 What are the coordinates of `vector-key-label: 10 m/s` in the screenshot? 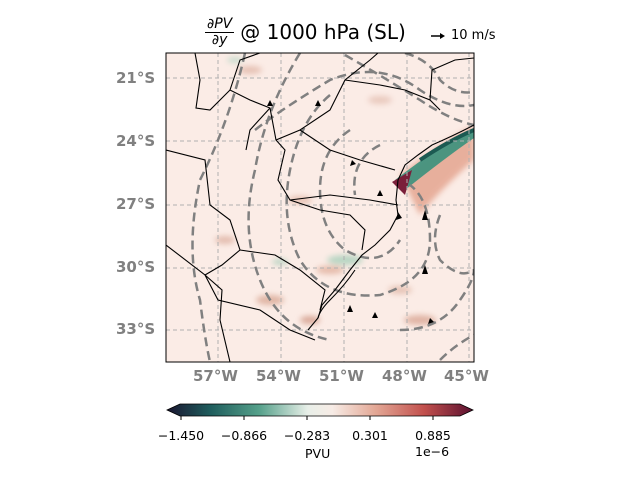 It's located at (473, 35).